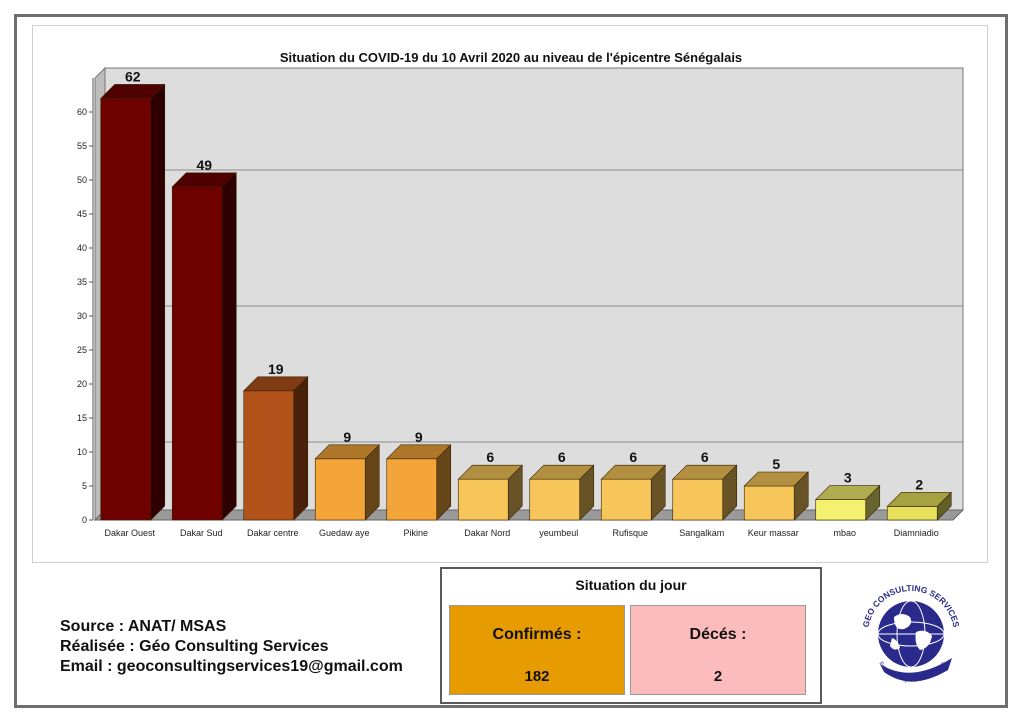  I want to click on bar: 19, so click(276, 441).